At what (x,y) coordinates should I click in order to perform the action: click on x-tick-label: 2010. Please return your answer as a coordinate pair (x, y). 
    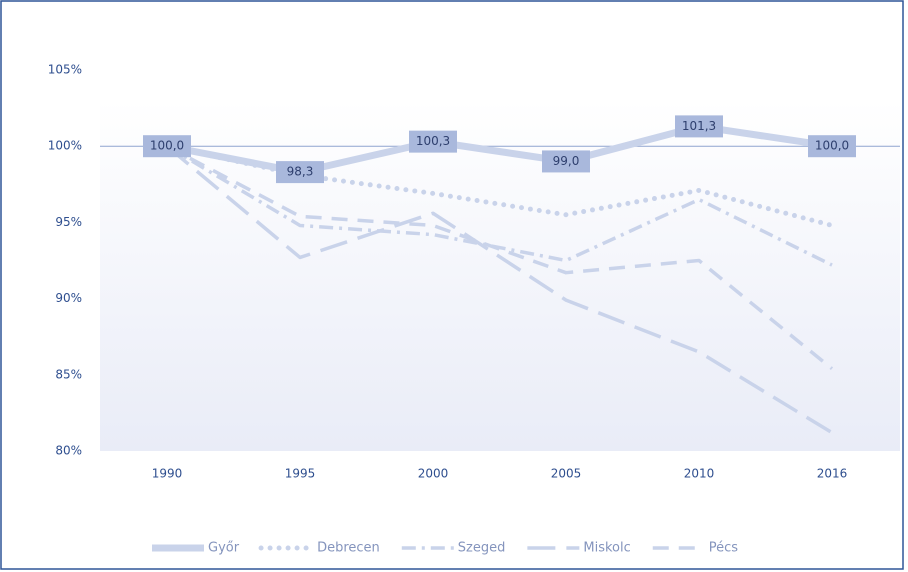
    Looking at the image, I should click on (699, 474).